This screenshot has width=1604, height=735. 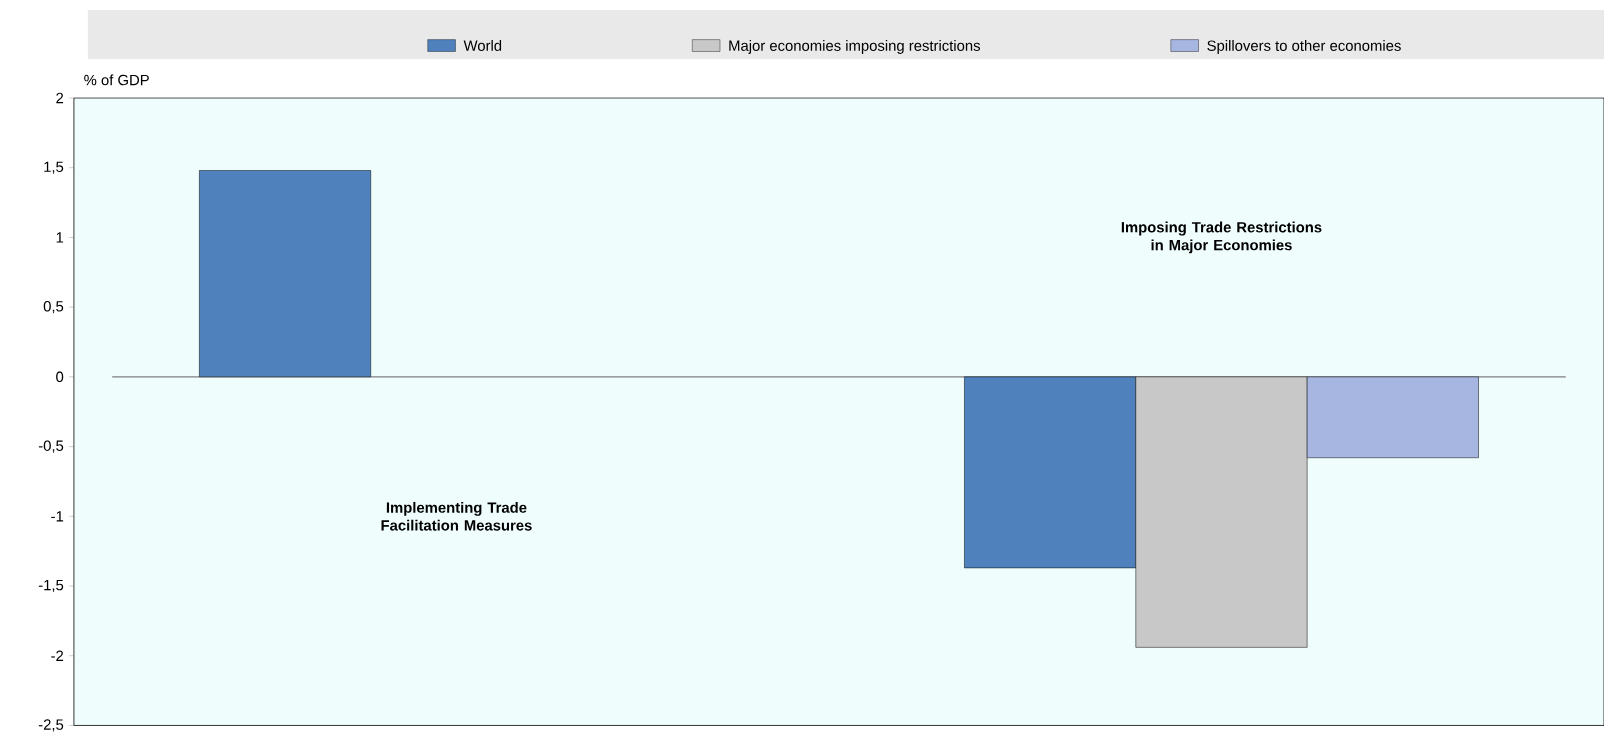 I want to click on y-tick-label: 1,5, so click(x=54, y=167).